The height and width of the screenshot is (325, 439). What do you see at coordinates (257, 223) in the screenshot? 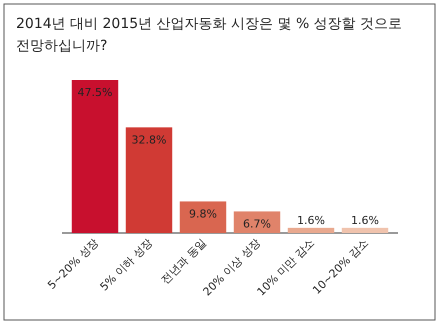
I see `data-label: 6.7%` at bounding box center [257, 223].